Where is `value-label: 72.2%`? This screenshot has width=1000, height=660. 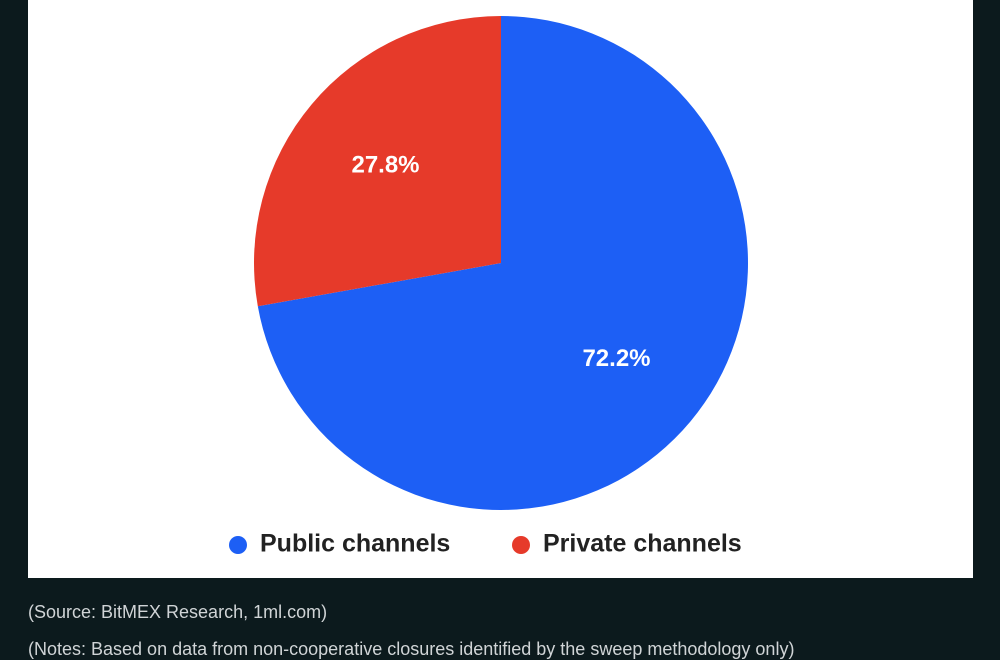 value-label: 72.2% is located at coordinates (616, 358).